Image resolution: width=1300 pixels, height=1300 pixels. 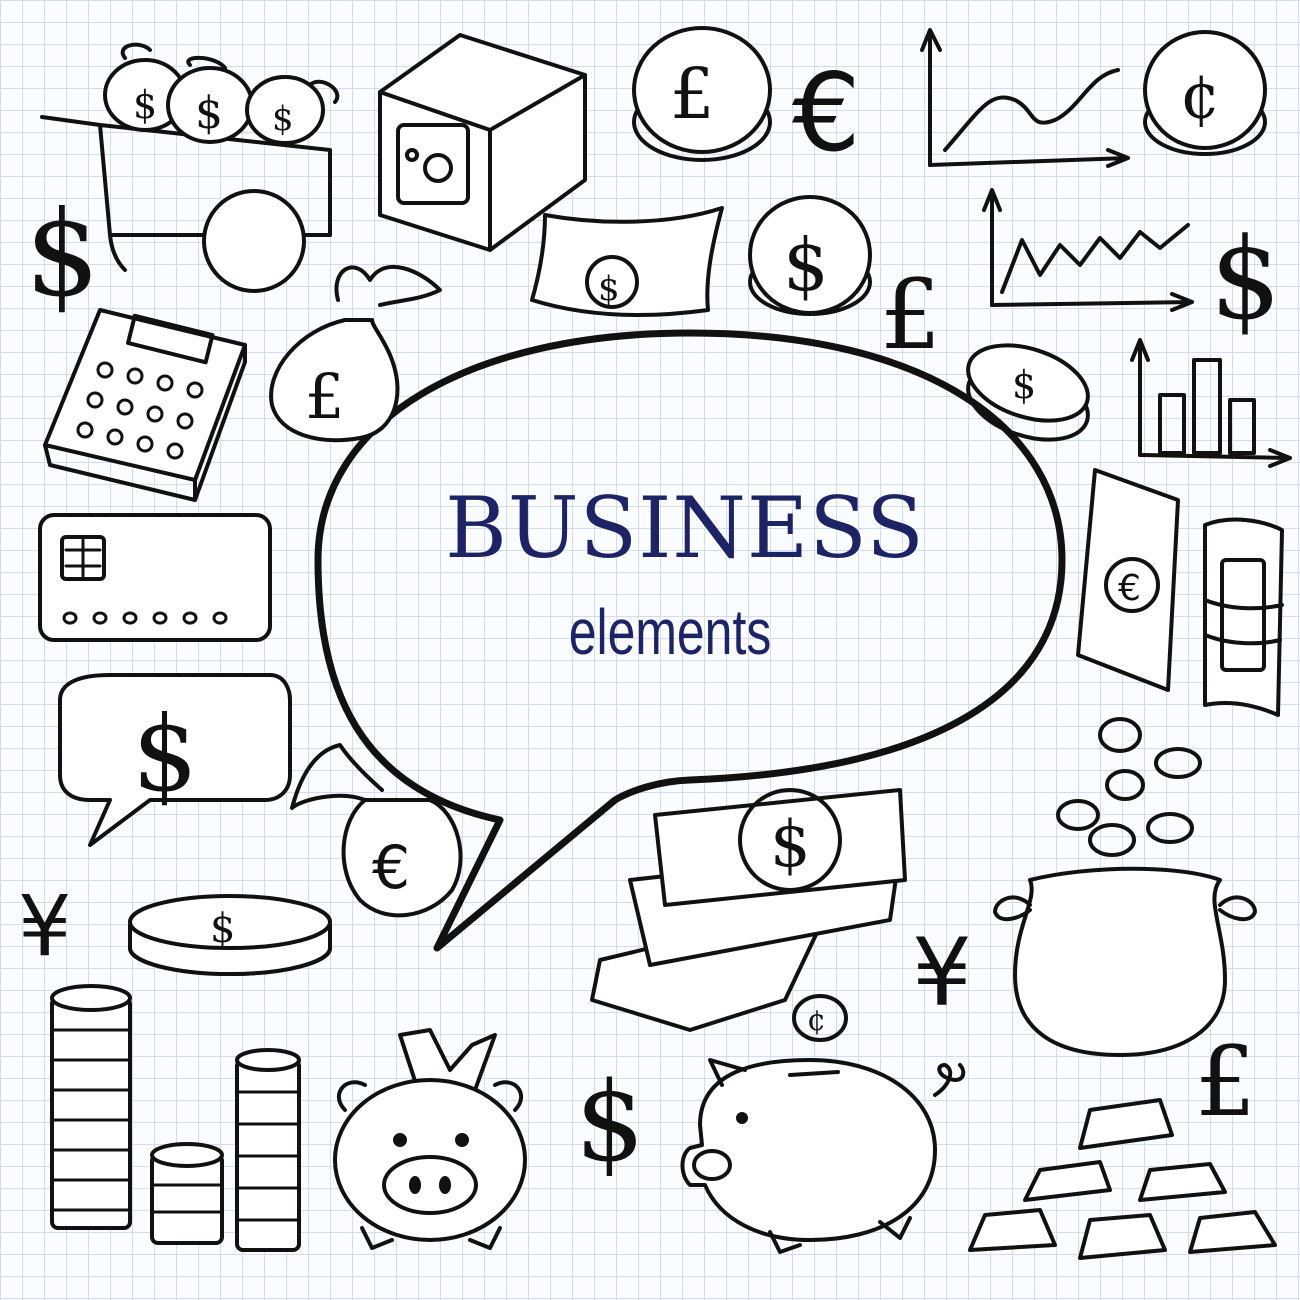 I want to click on banknote-stack-icon: $, so click(x=748, y=910).